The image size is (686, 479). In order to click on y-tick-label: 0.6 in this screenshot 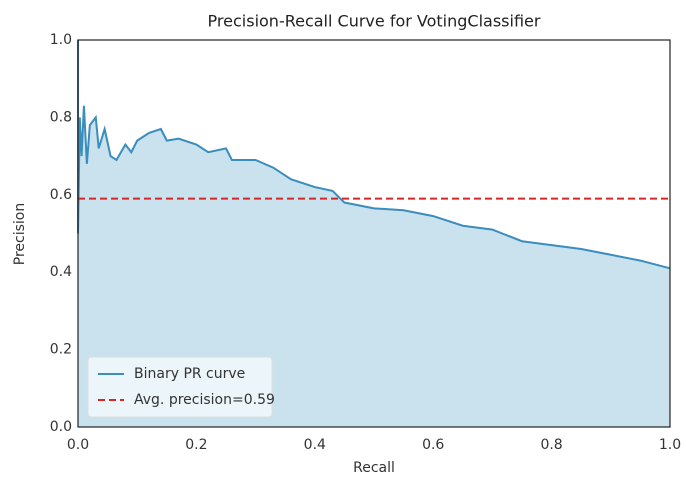, I will do `click(61, 195)`.